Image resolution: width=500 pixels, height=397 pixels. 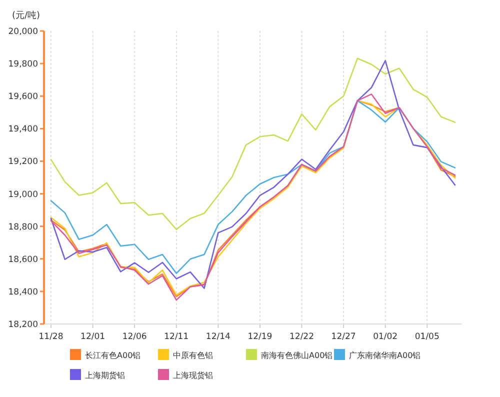 What do you see at coordinates (23, 97) in the screenshot?
I see `y-tick-label: 19,600` at bounding box center [23, 97].